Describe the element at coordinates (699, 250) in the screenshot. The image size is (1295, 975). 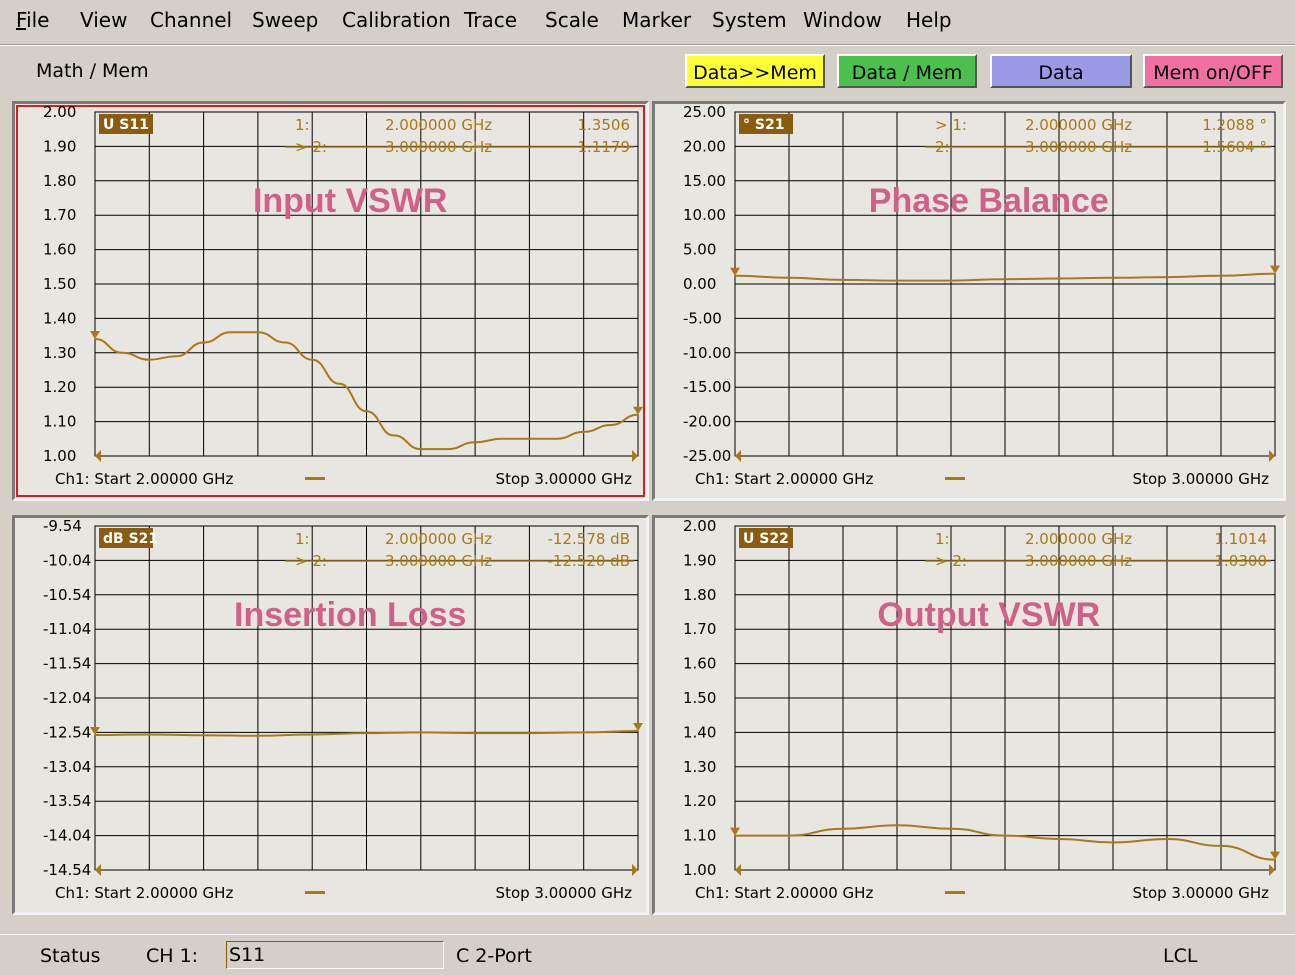
I see `y-tick-label: 5.00` at that location.